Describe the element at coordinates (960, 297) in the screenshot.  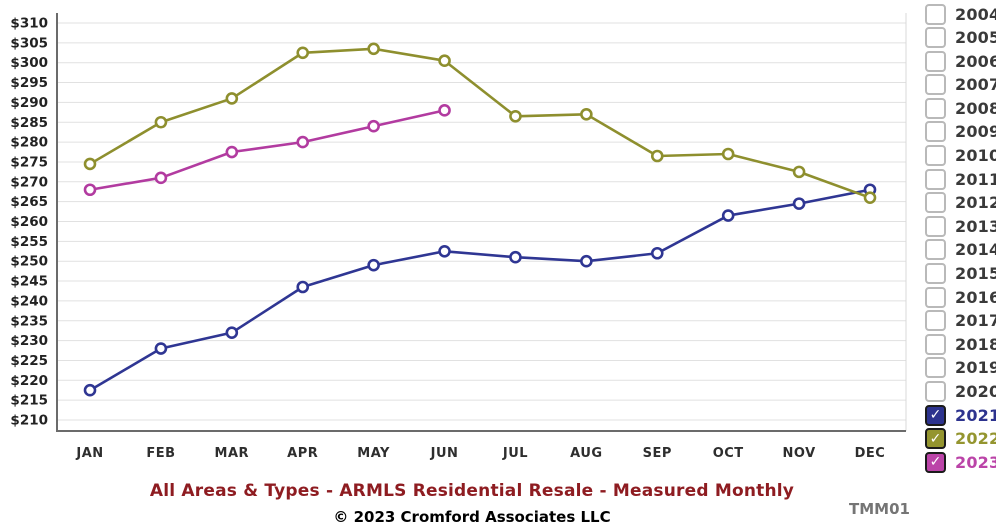
I see `legend-year-row-2016: 2016` at that location.